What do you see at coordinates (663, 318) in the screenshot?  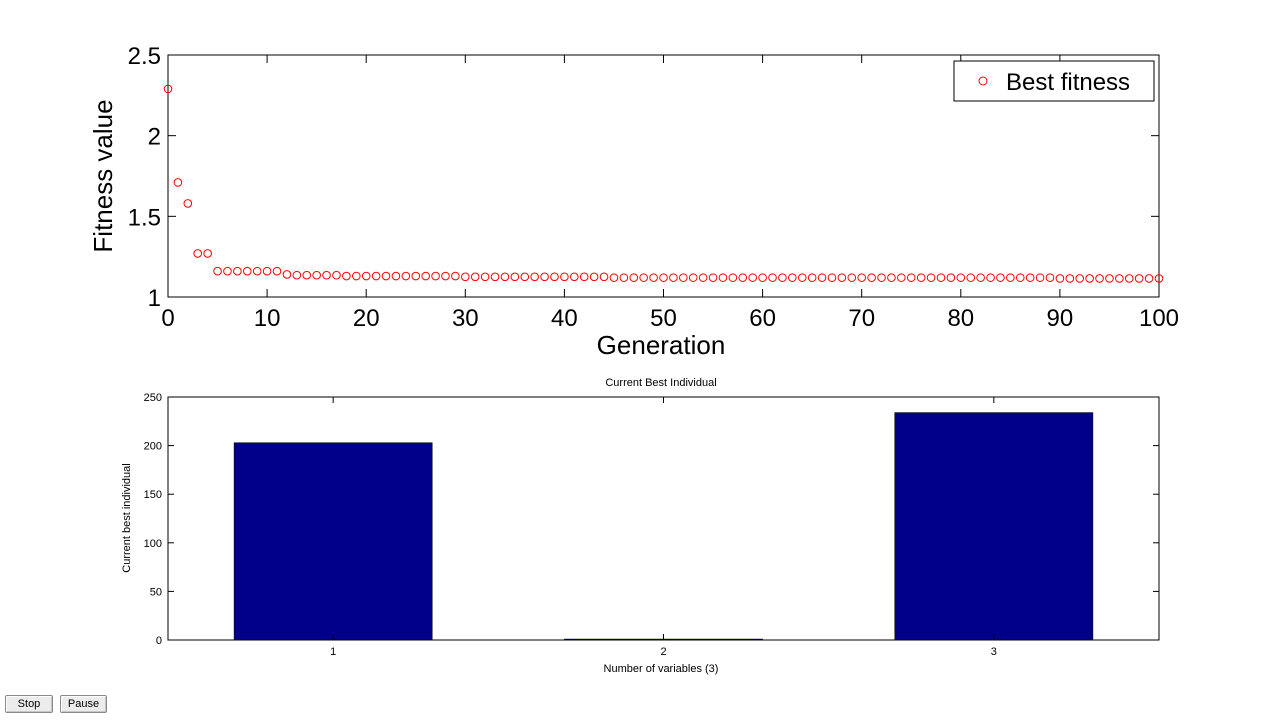 I see `x-tick-label: 50` at bounding box center [663, 318].